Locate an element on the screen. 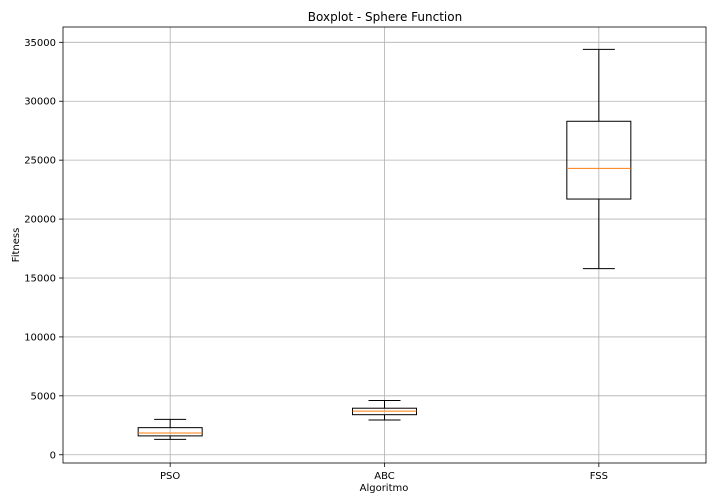 This screenshot has width=720, height=504. y-tick-label: 15000 is located at coordinates (40, 278).